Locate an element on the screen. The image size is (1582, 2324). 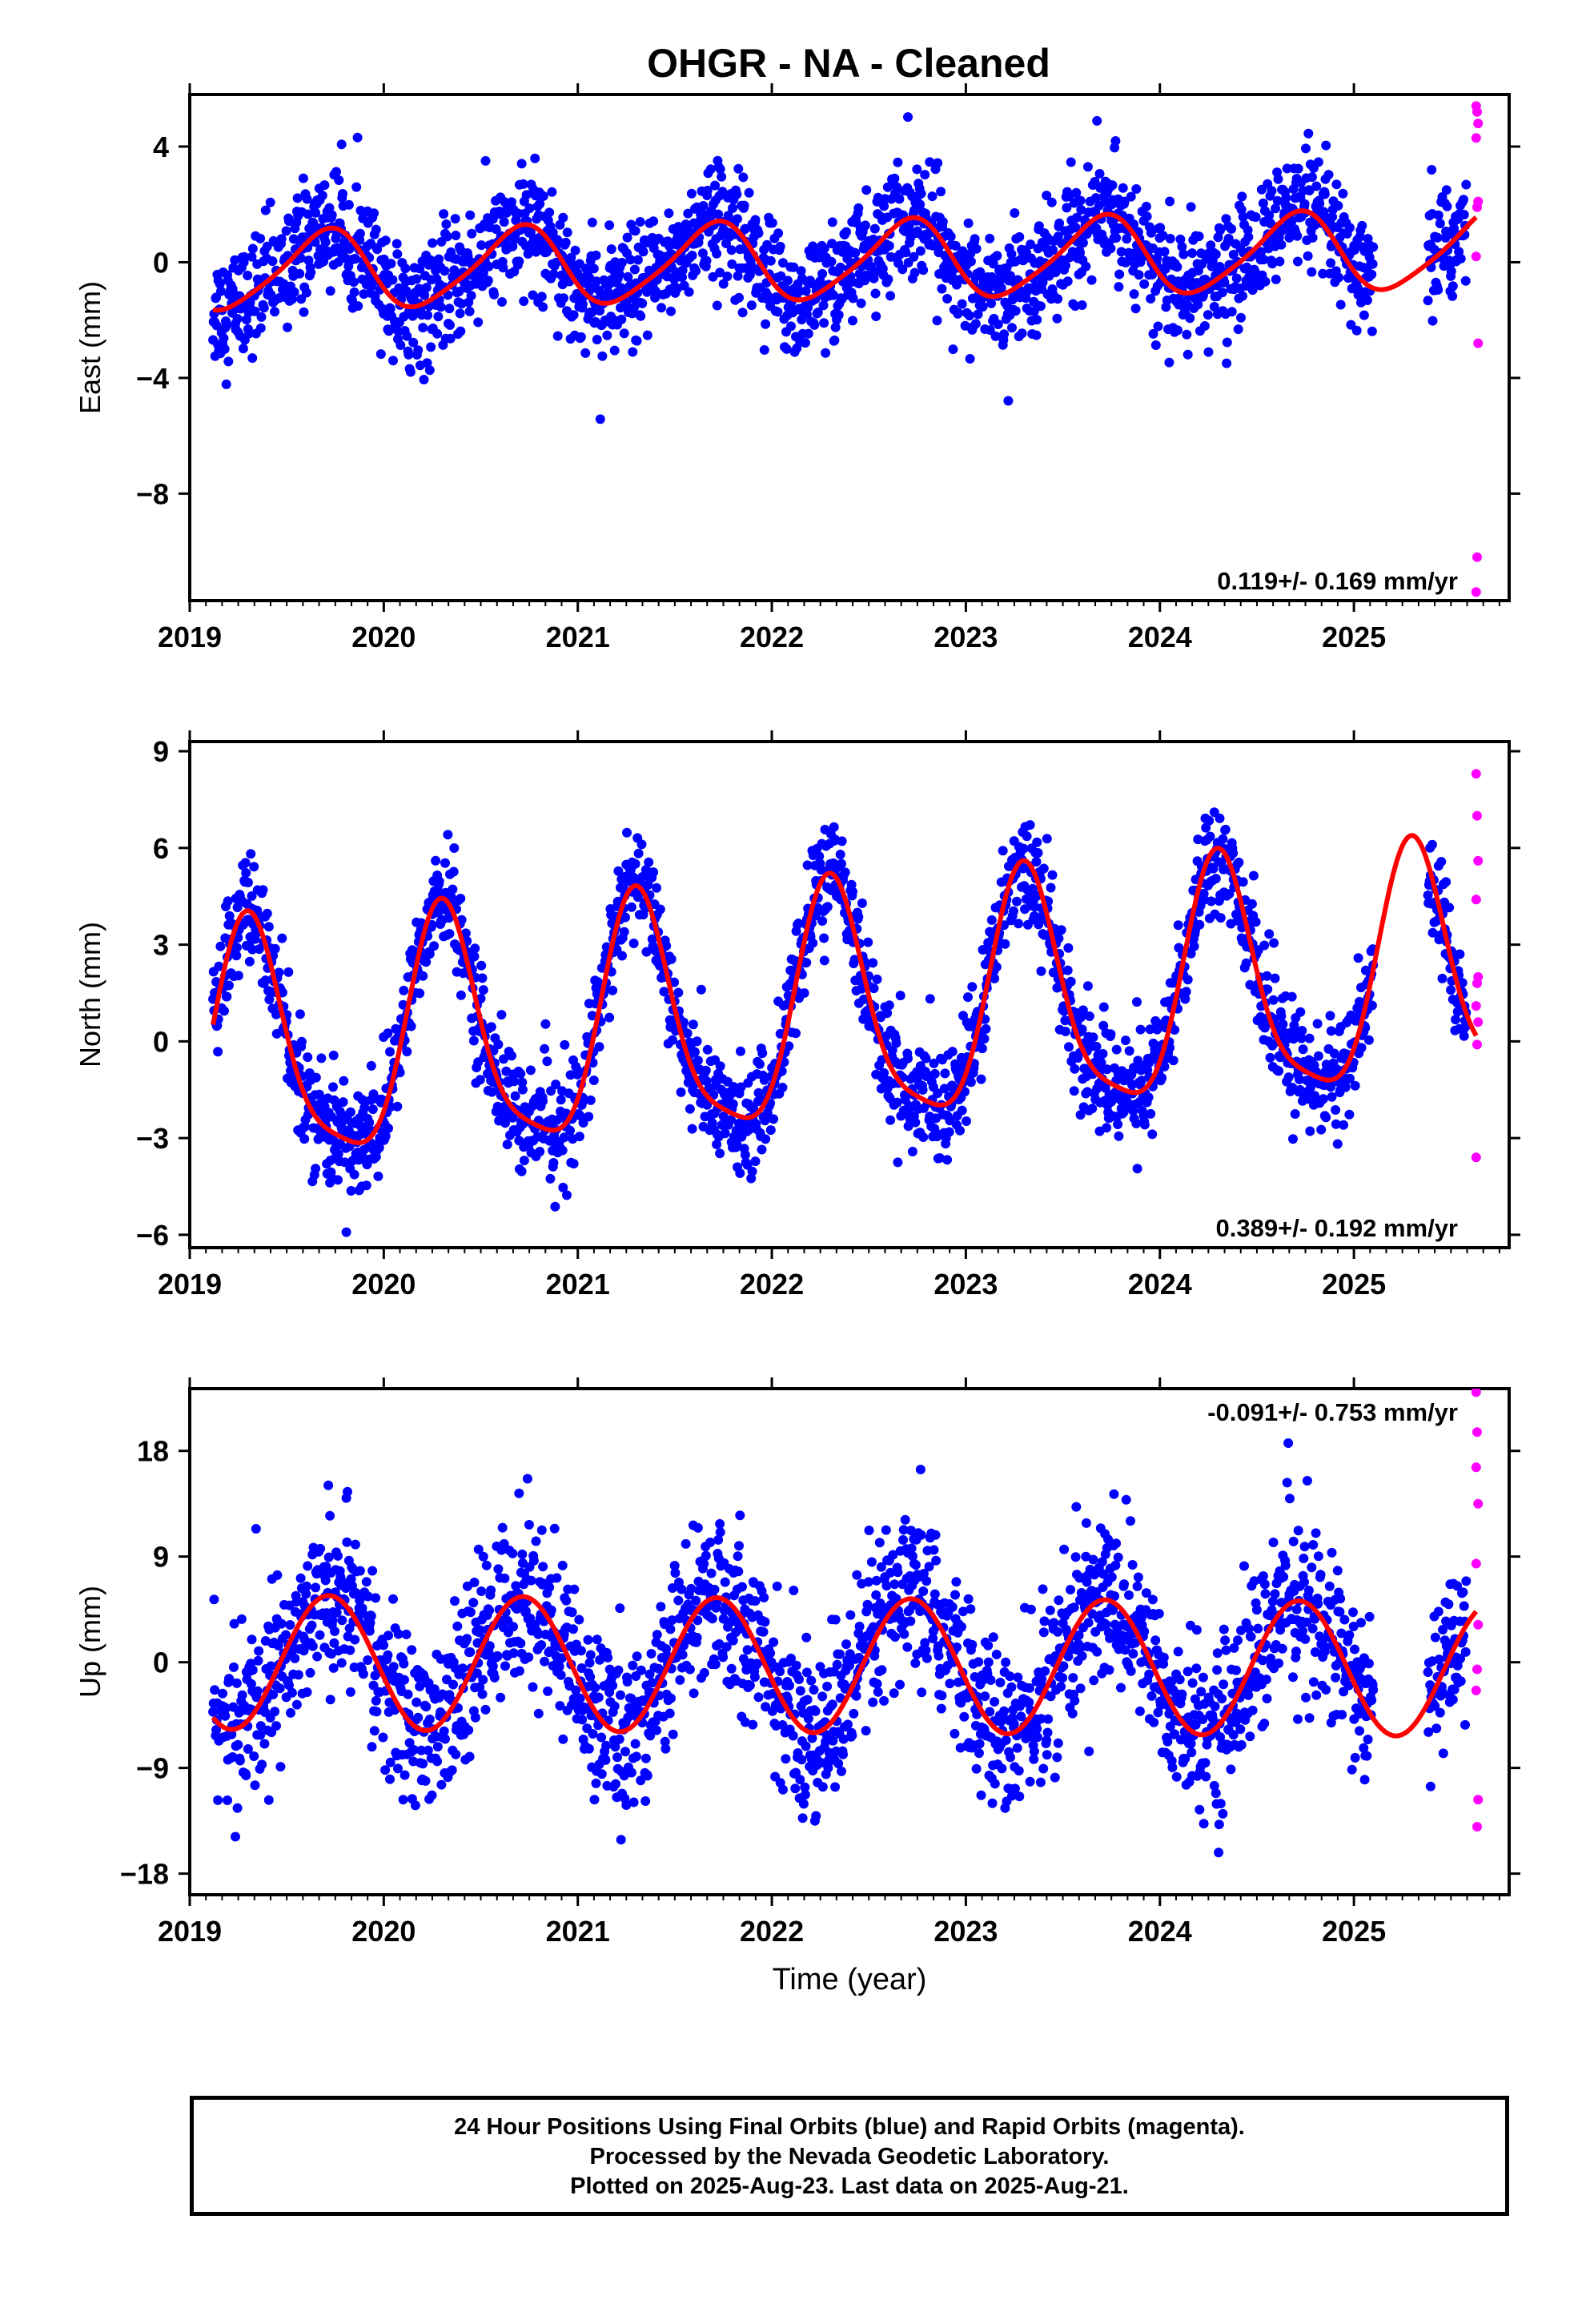
y-axis-label: Up (mm) is located at coordinates (90, 1642).